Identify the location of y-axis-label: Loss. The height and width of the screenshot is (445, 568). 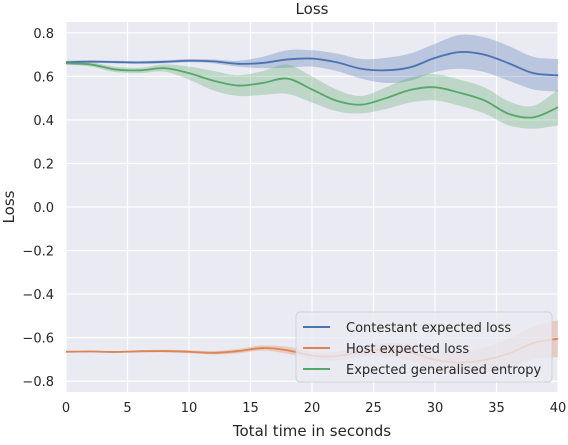
(9, 206).